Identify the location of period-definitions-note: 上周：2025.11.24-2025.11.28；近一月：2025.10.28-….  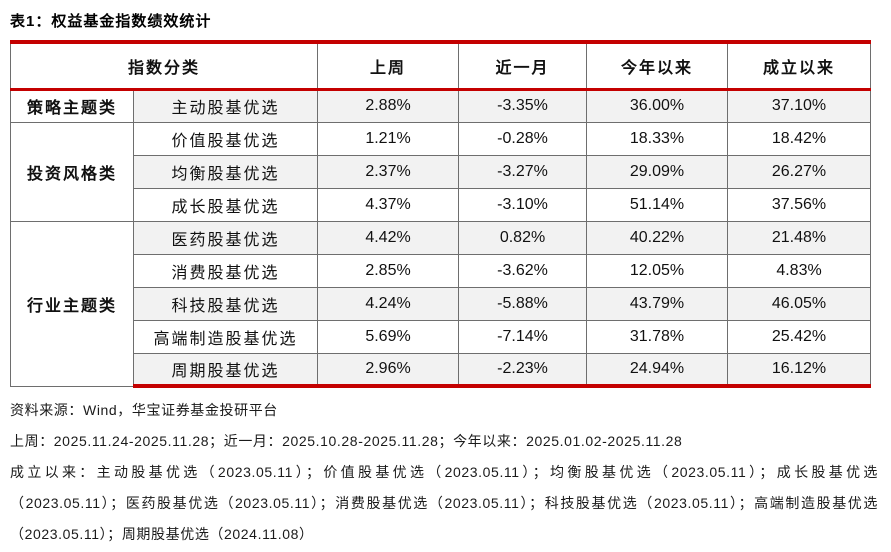
(346, 441).